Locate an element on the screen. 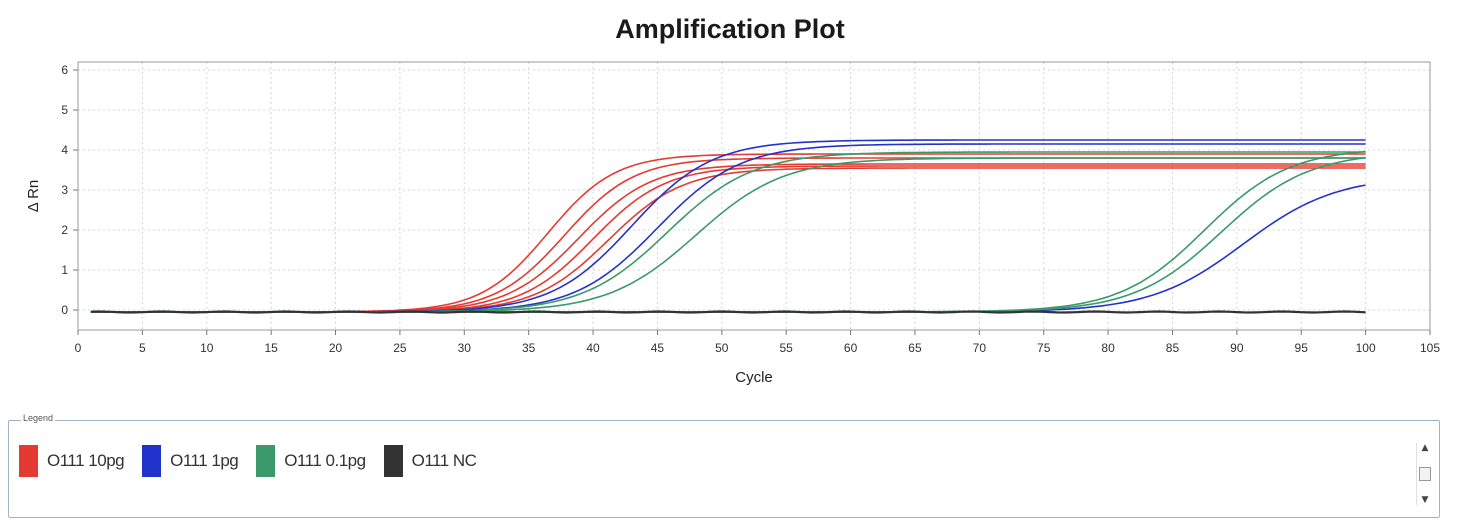 The height and width of the screenshot is (523, 1460). x-tick-label: 85 is located at coordinates (1173, 348).